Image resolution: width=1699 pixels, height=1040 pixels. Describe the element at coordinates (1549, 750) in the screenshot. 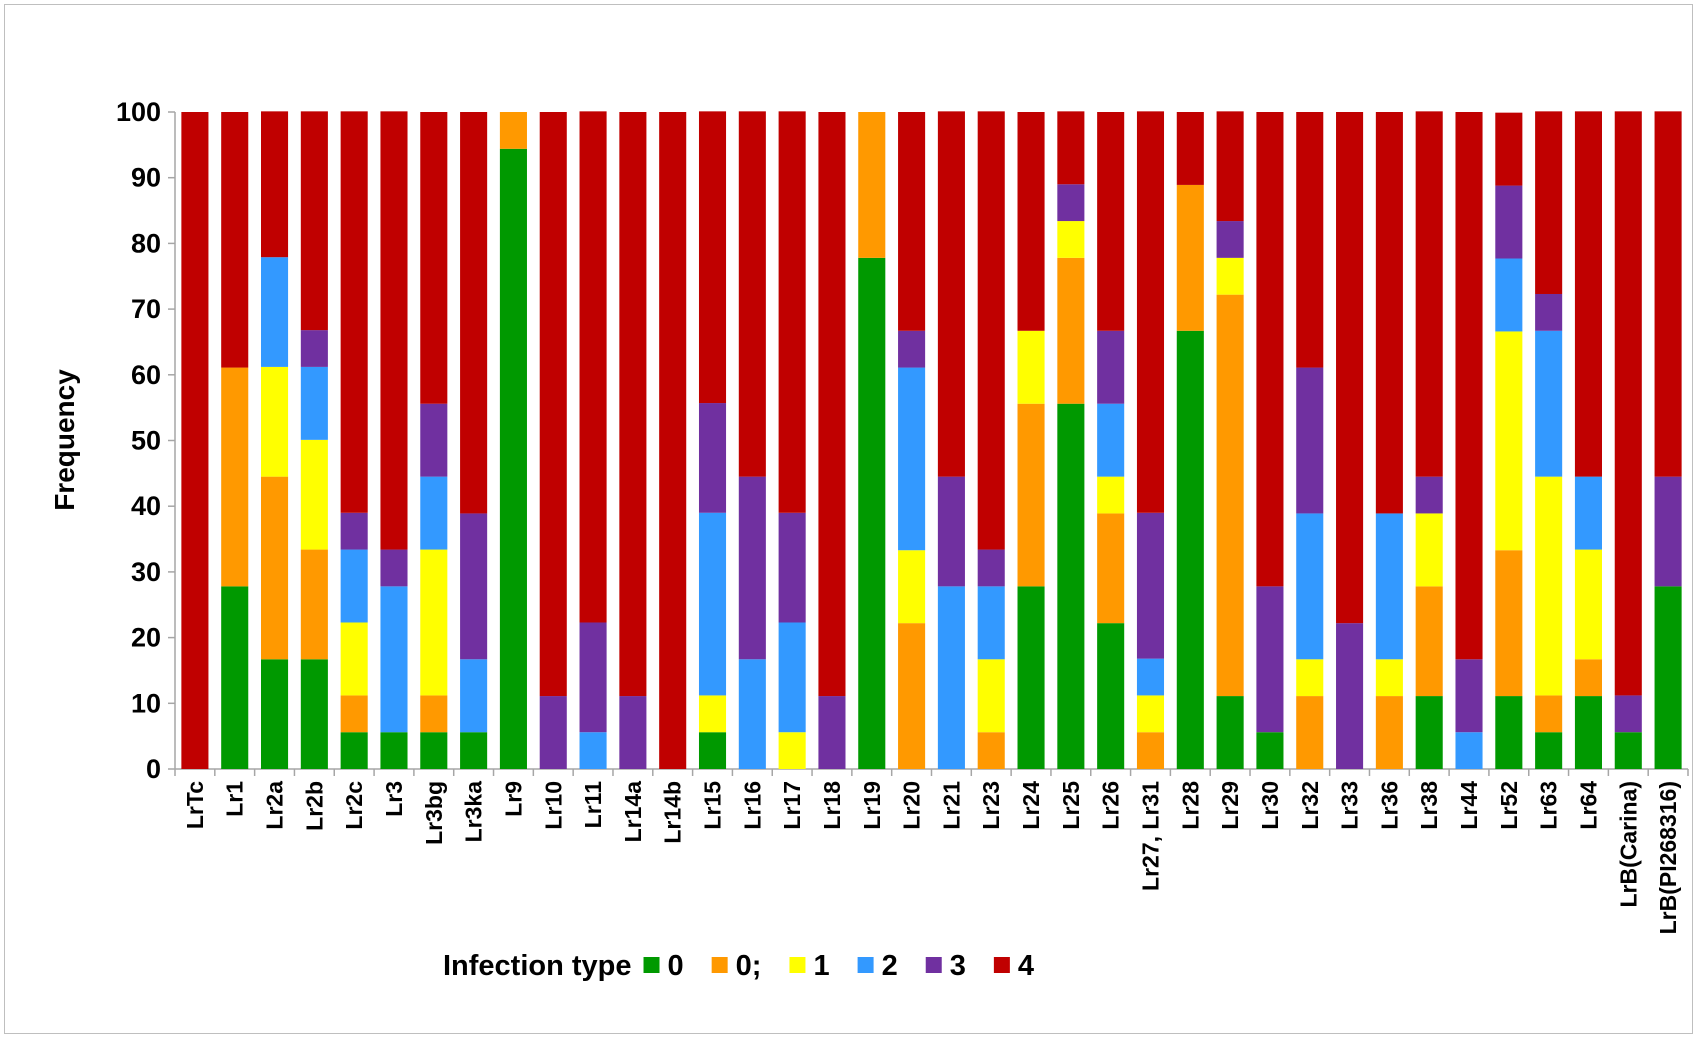

I see `bar-segment-Lr63-it0` at that location.